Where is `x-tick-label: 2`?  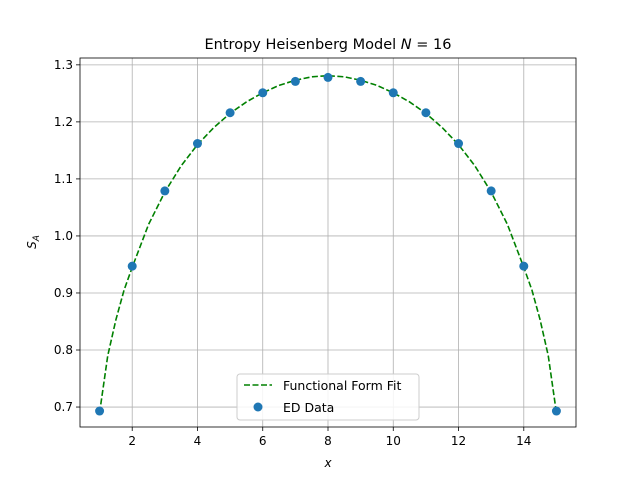 x-tick-label: 2 is located at coordinates (132, 441).